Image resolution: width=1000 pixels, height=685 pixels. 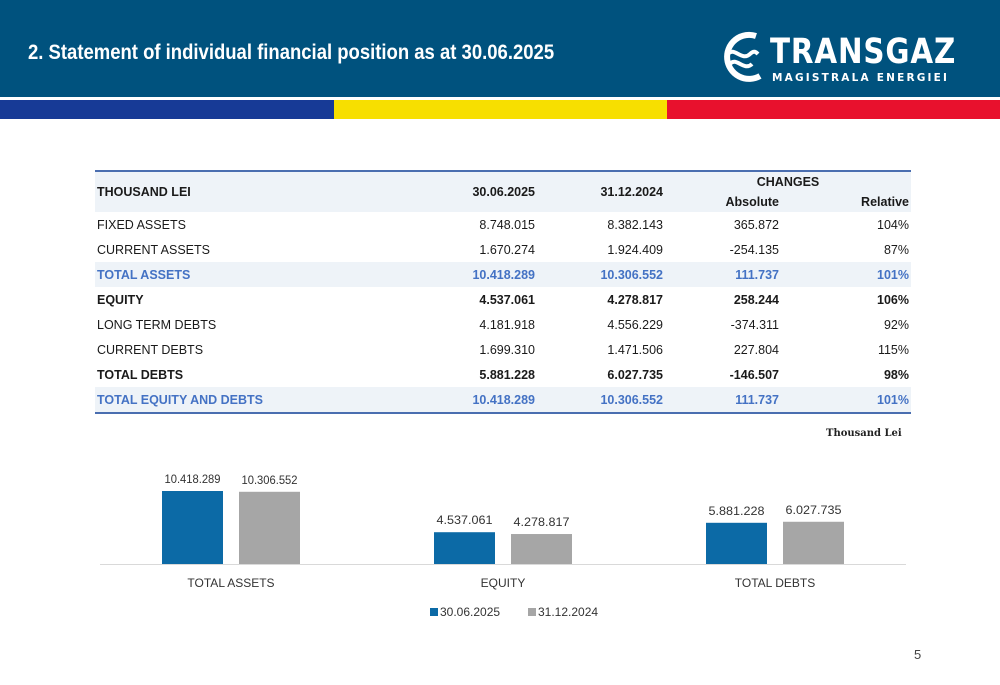 What do you see at coordinates (167, 108) in the screenshot?
I see `stripe-blue` at bounding box center [167, 108].